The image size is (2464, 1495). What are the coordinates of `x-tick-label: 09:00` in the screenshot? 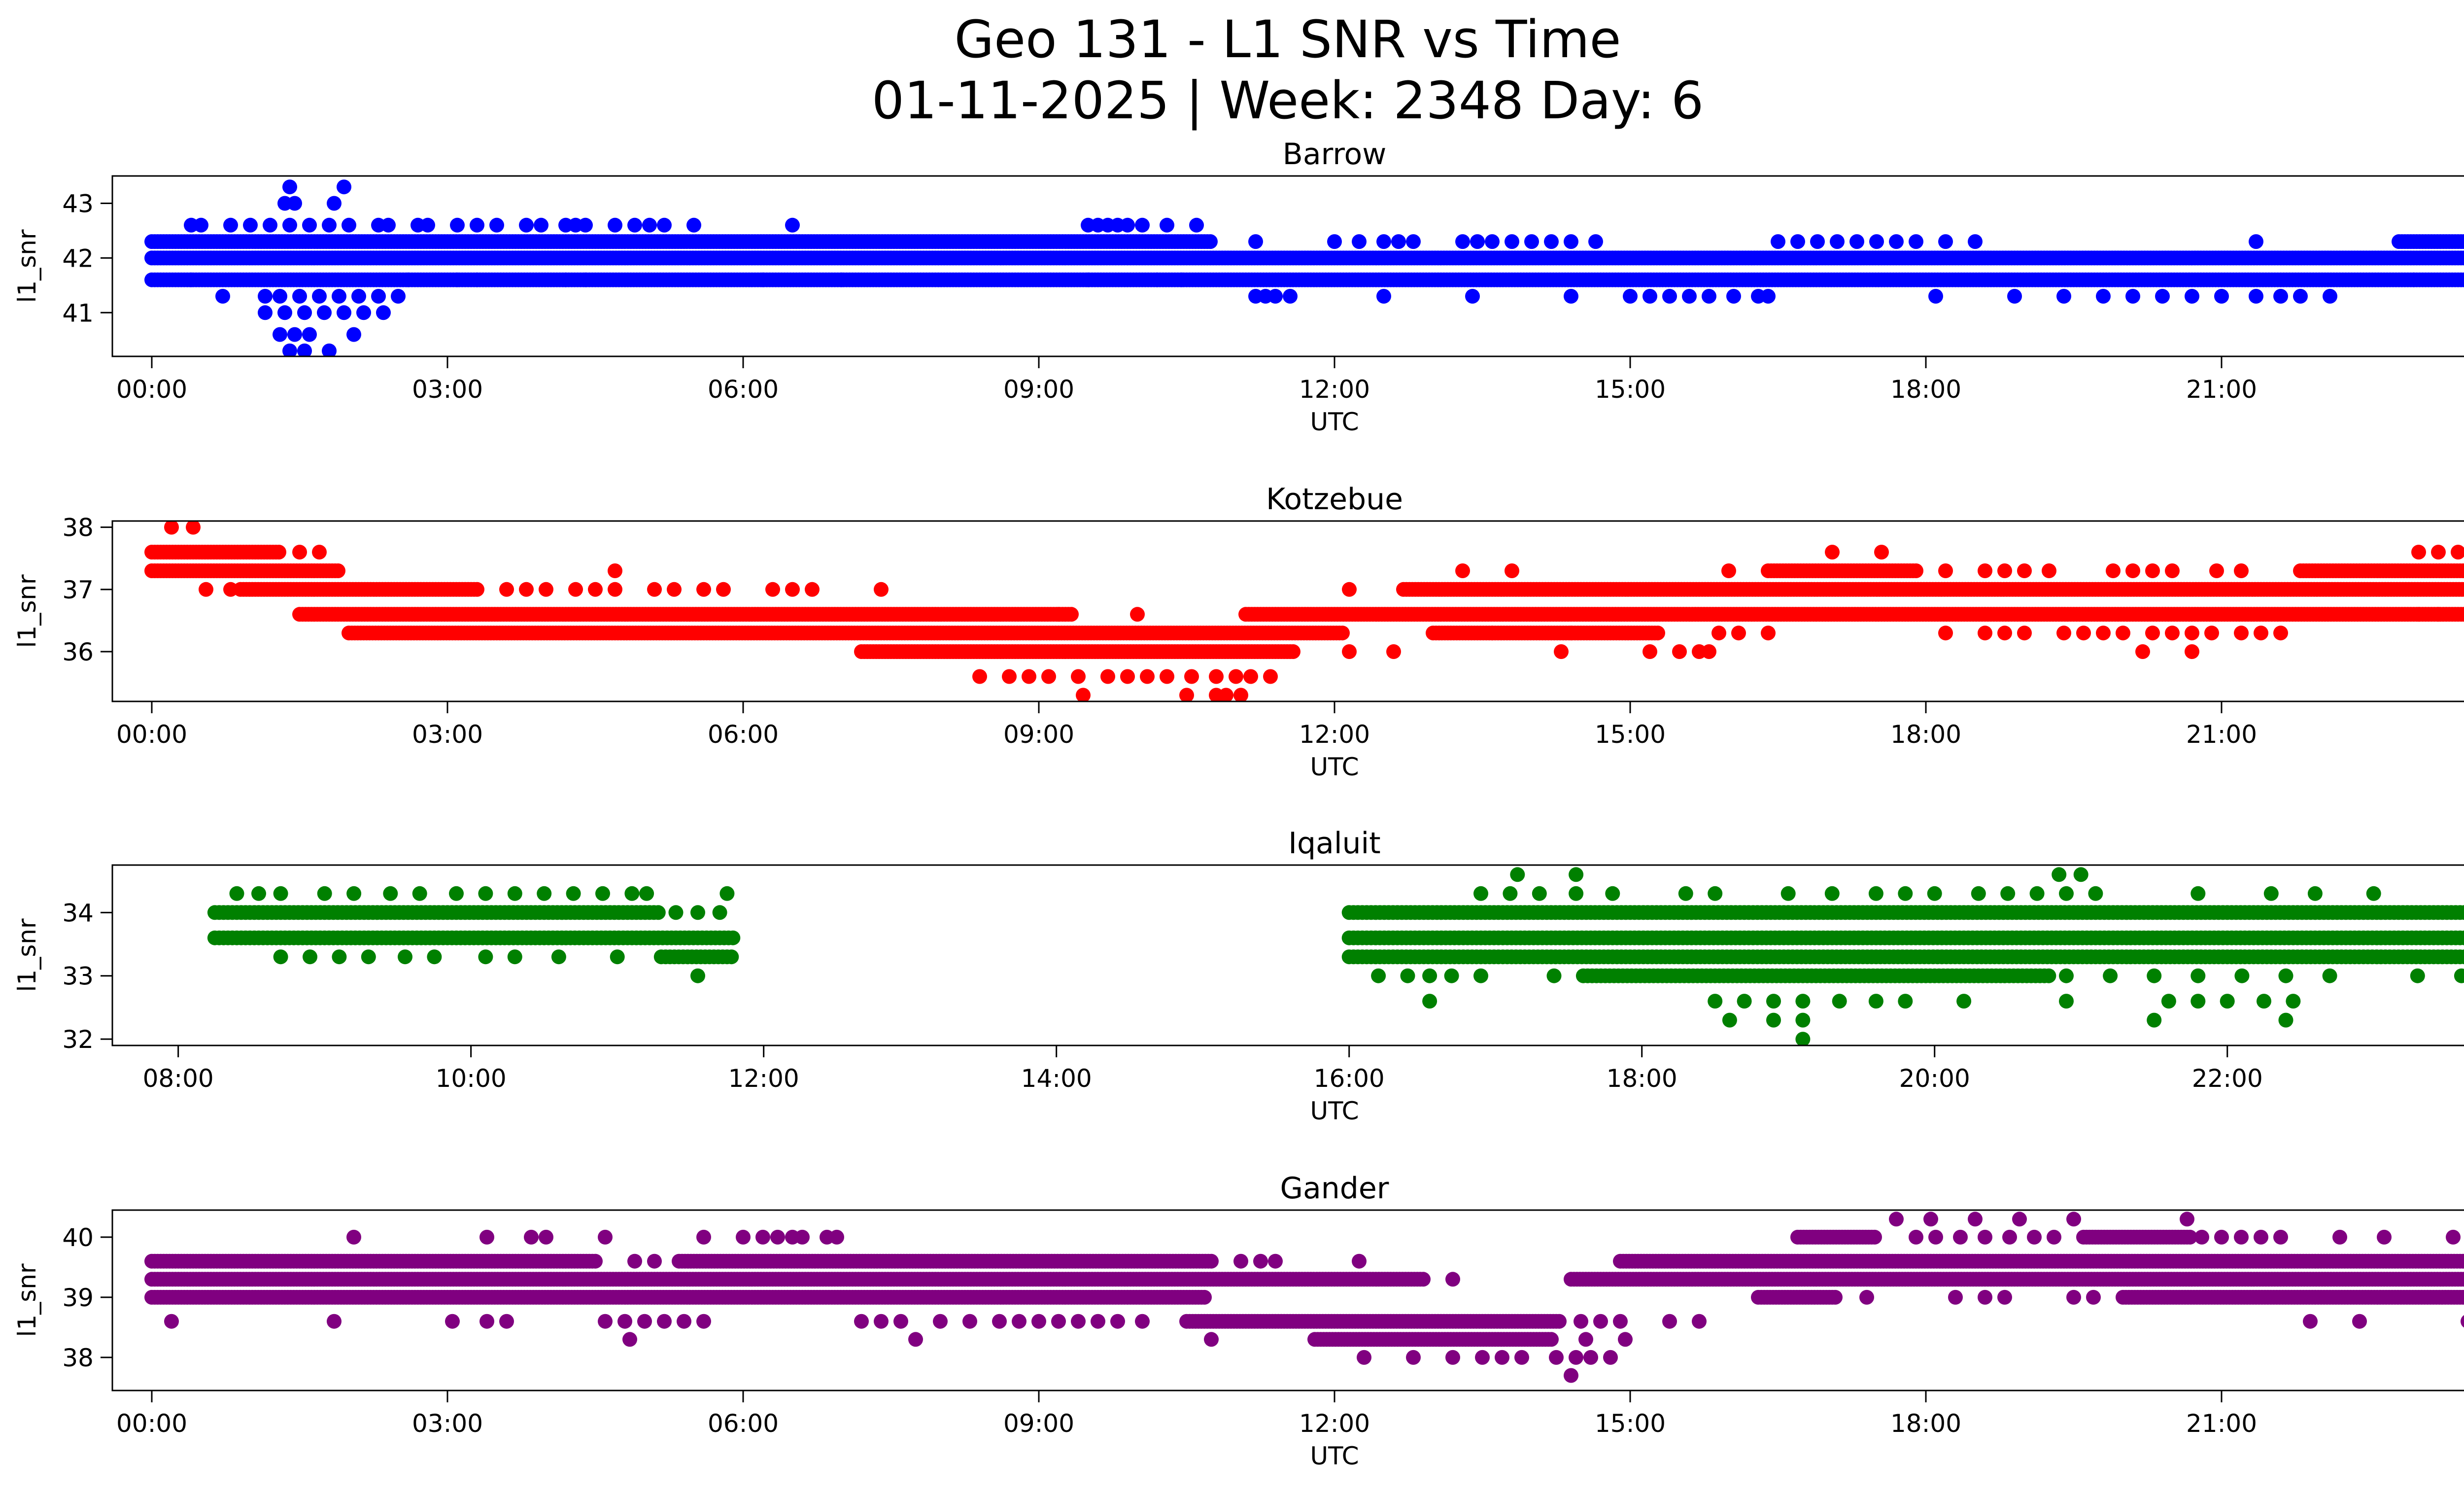 It's located at (1038, 734).